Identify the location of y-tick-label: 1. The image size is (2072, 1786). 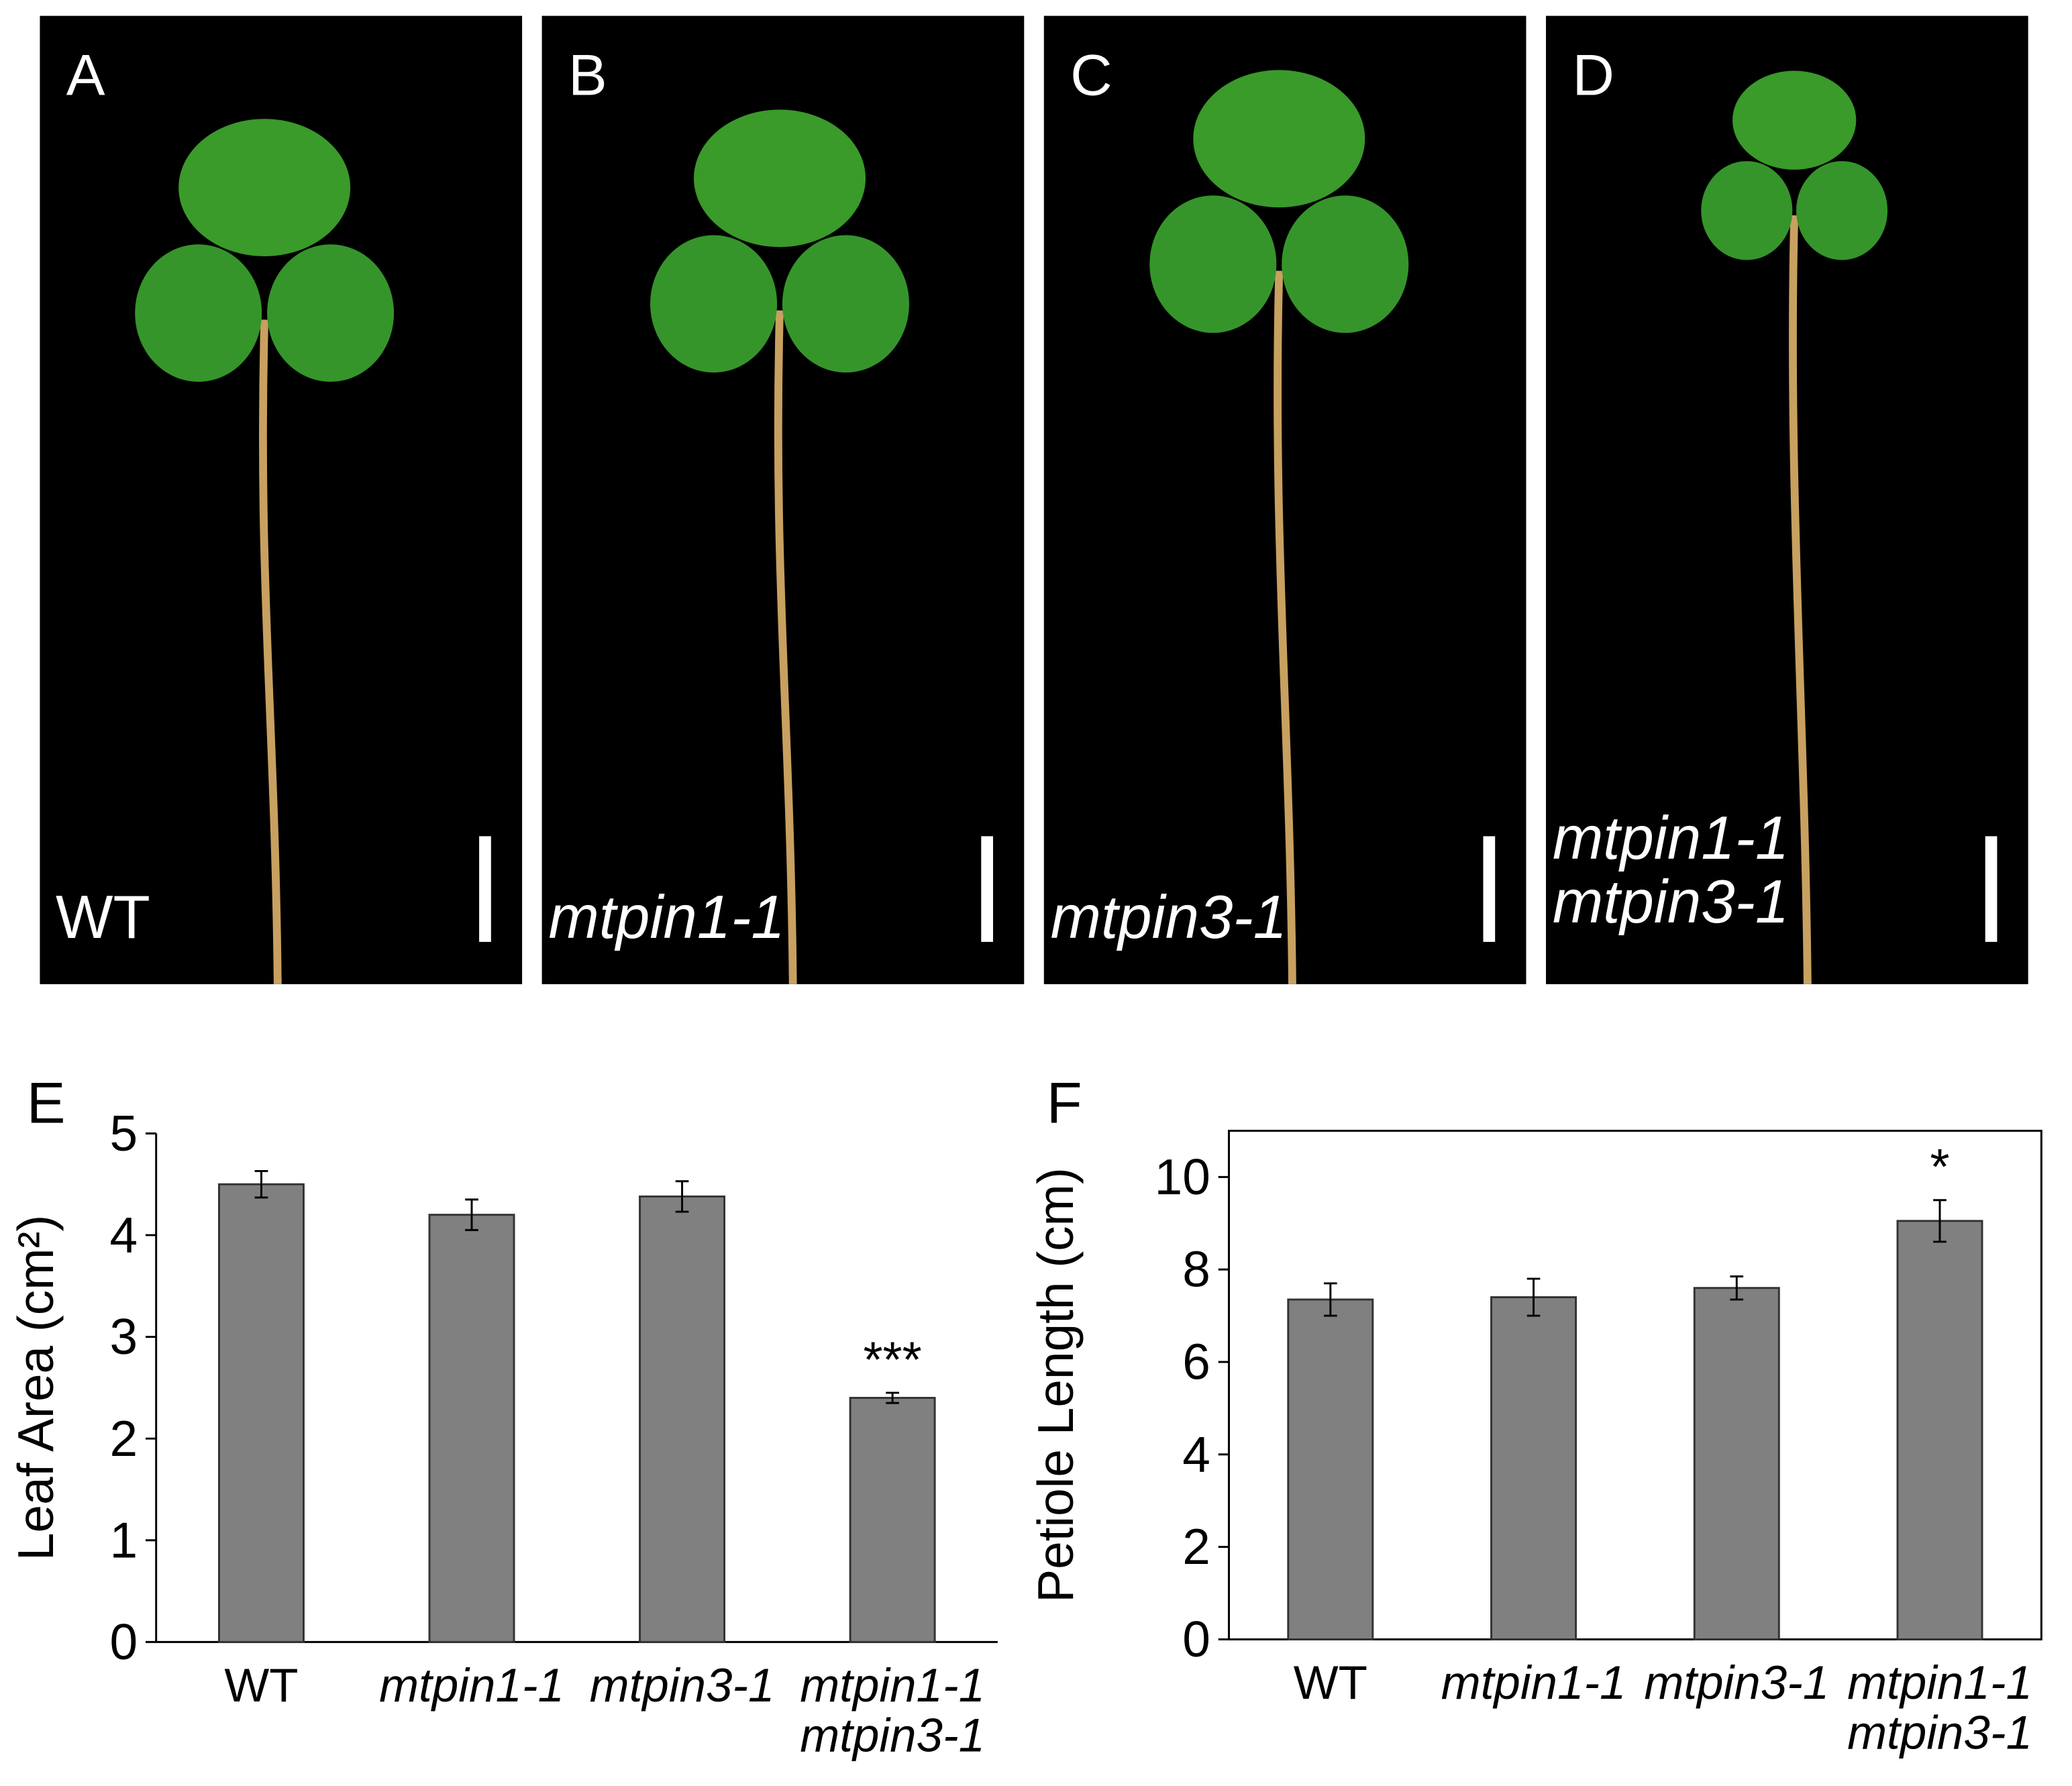
(124, 1540).